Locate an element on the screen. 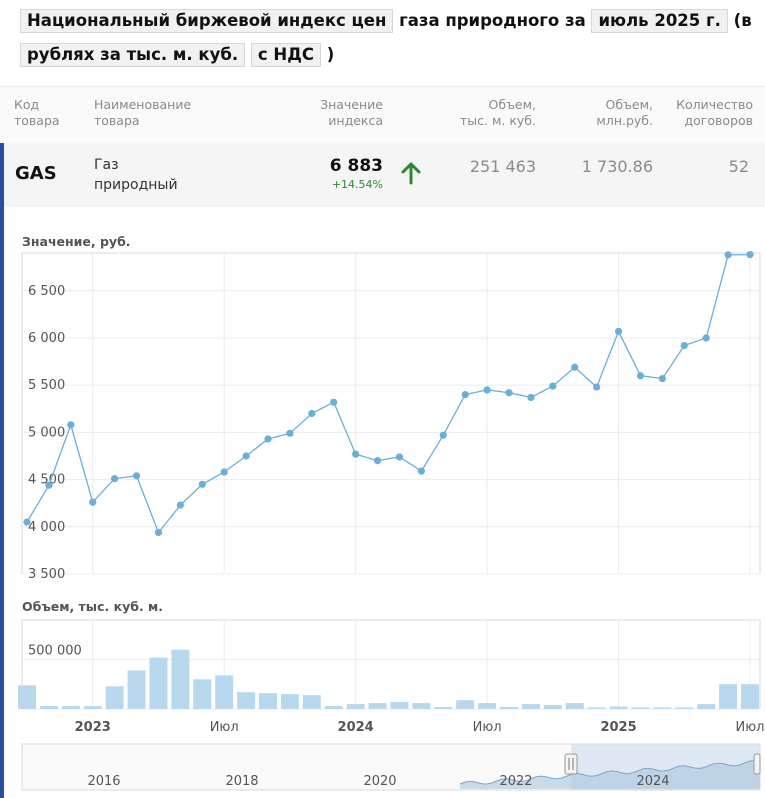  navigator-tick: 2020 is located at coordinates (379, 781).